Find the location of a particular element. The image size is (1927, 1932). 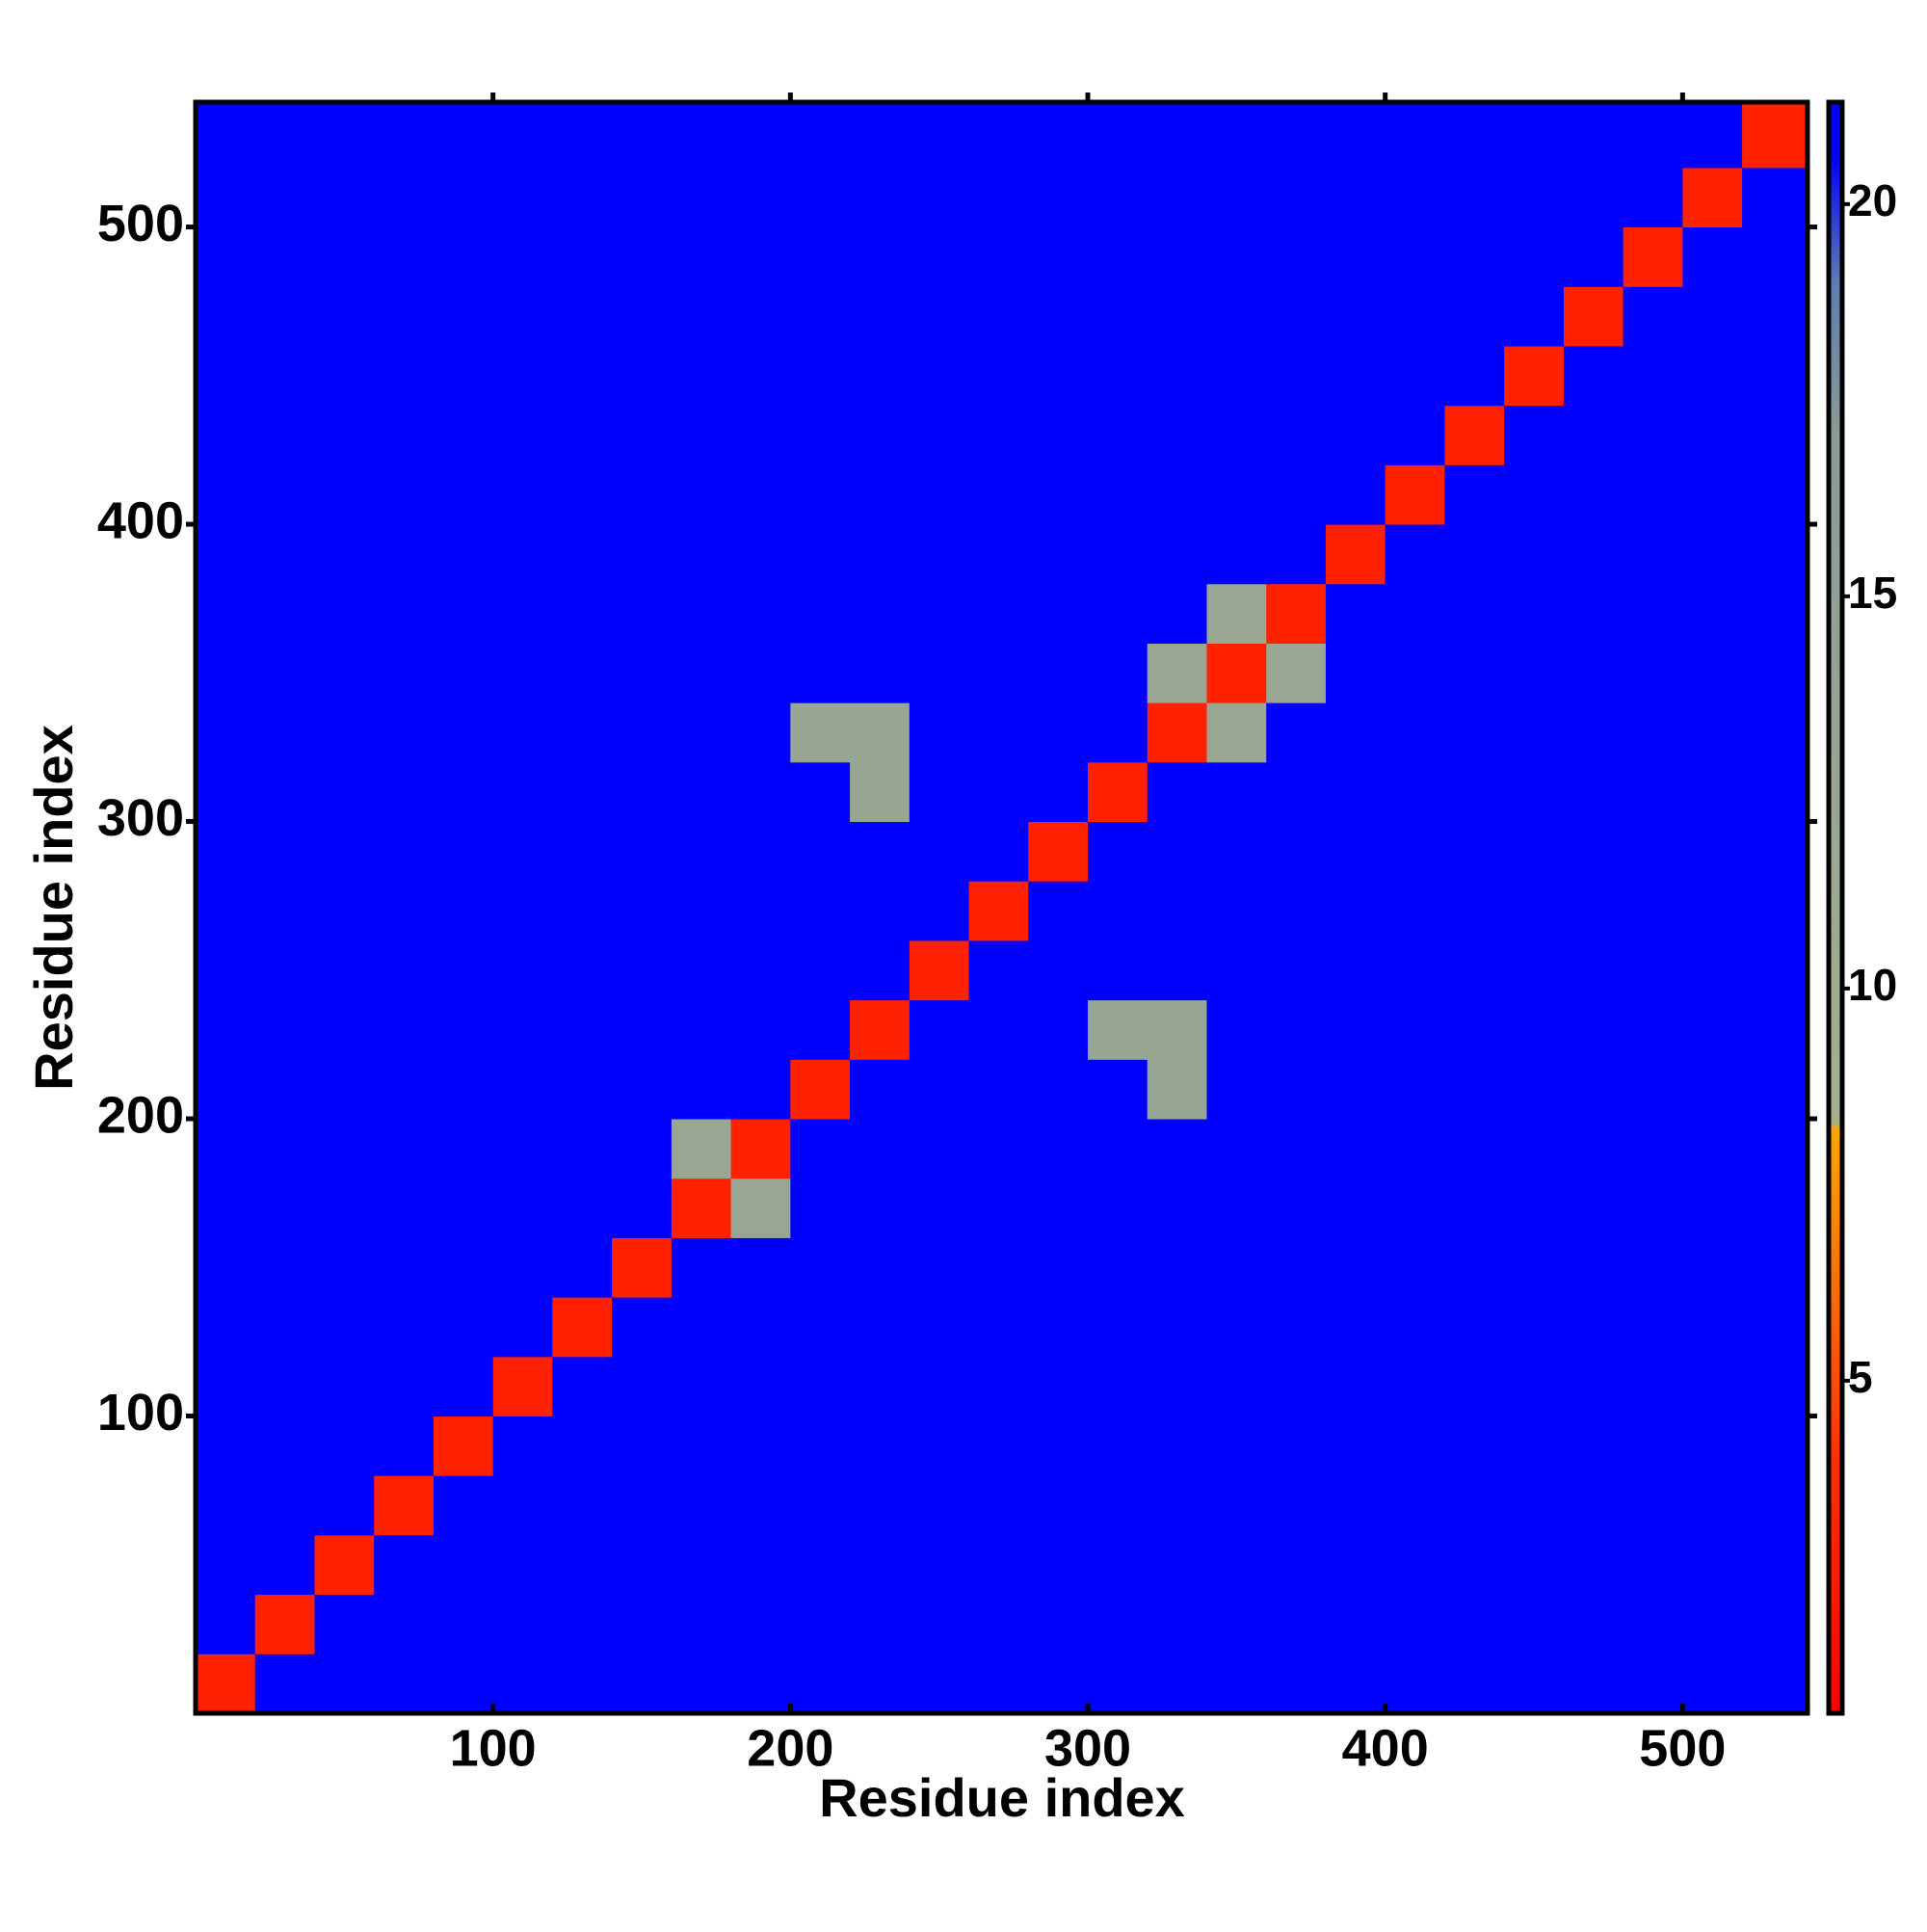

y-tick-label: 200 is located at coordinates (140, 1115).